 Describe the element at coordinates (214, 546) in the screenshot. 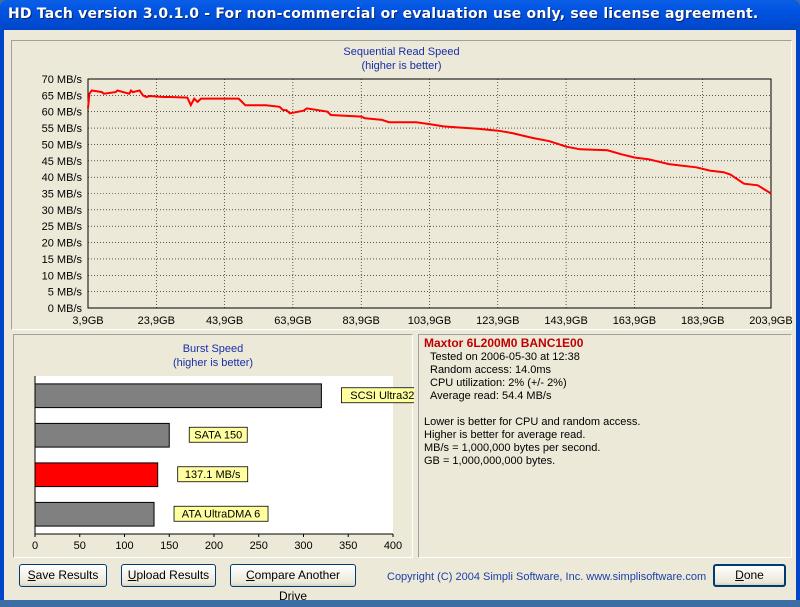

I see `burst-x-tick-label: 200` at that location.